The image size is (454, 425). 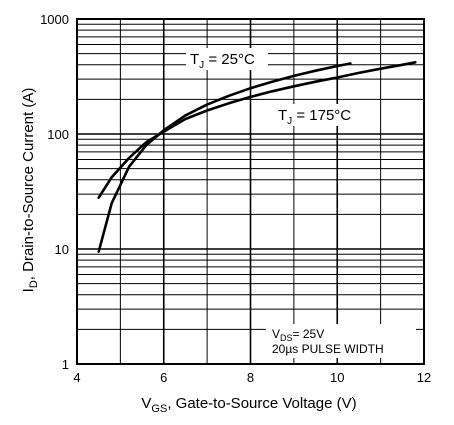 I want to click on x-axis-label-main: V, so click(x=146, y=403).